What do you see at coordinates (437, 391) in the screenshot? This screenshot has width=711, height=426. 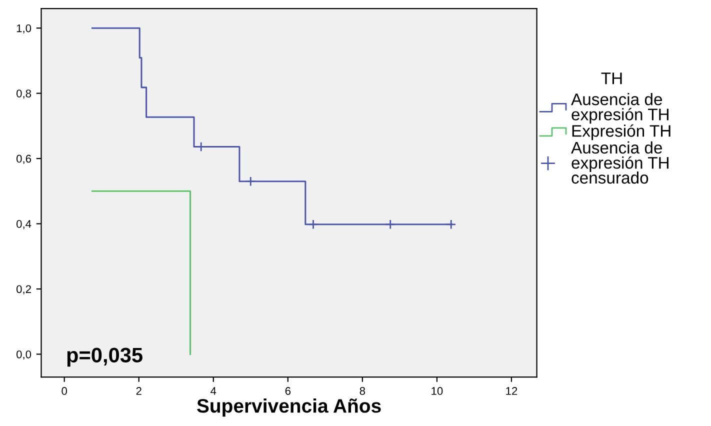 I see `x-tick-label: 10` at bounding box center [437, 391].